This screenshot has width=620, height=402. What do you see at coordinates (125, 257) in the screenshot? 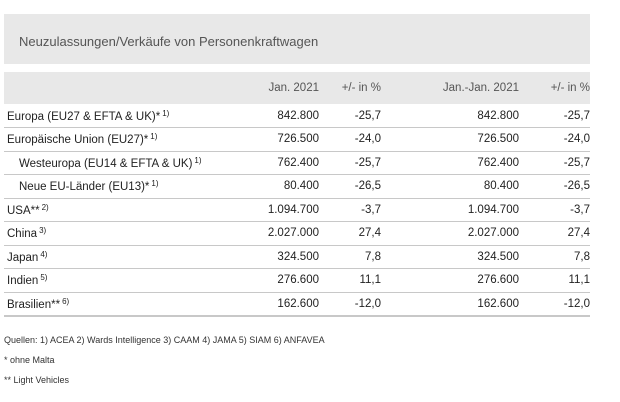
I see `row-label: Japan 4)` at bounding box center [125, 257].